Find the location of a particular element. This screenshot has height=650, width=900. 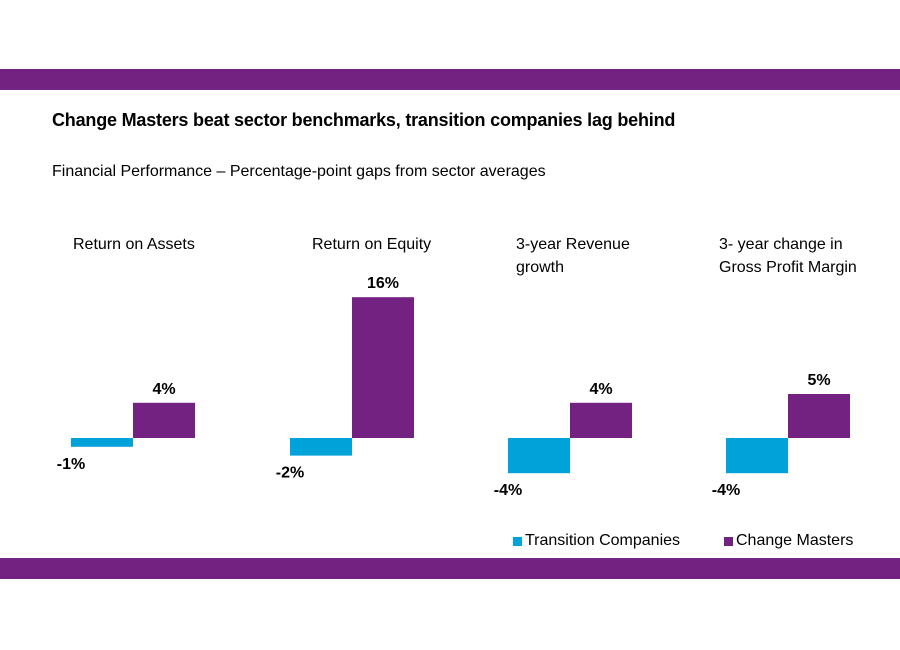

data-label-change-masters-3: 5% is located at coordinates (818, 380).